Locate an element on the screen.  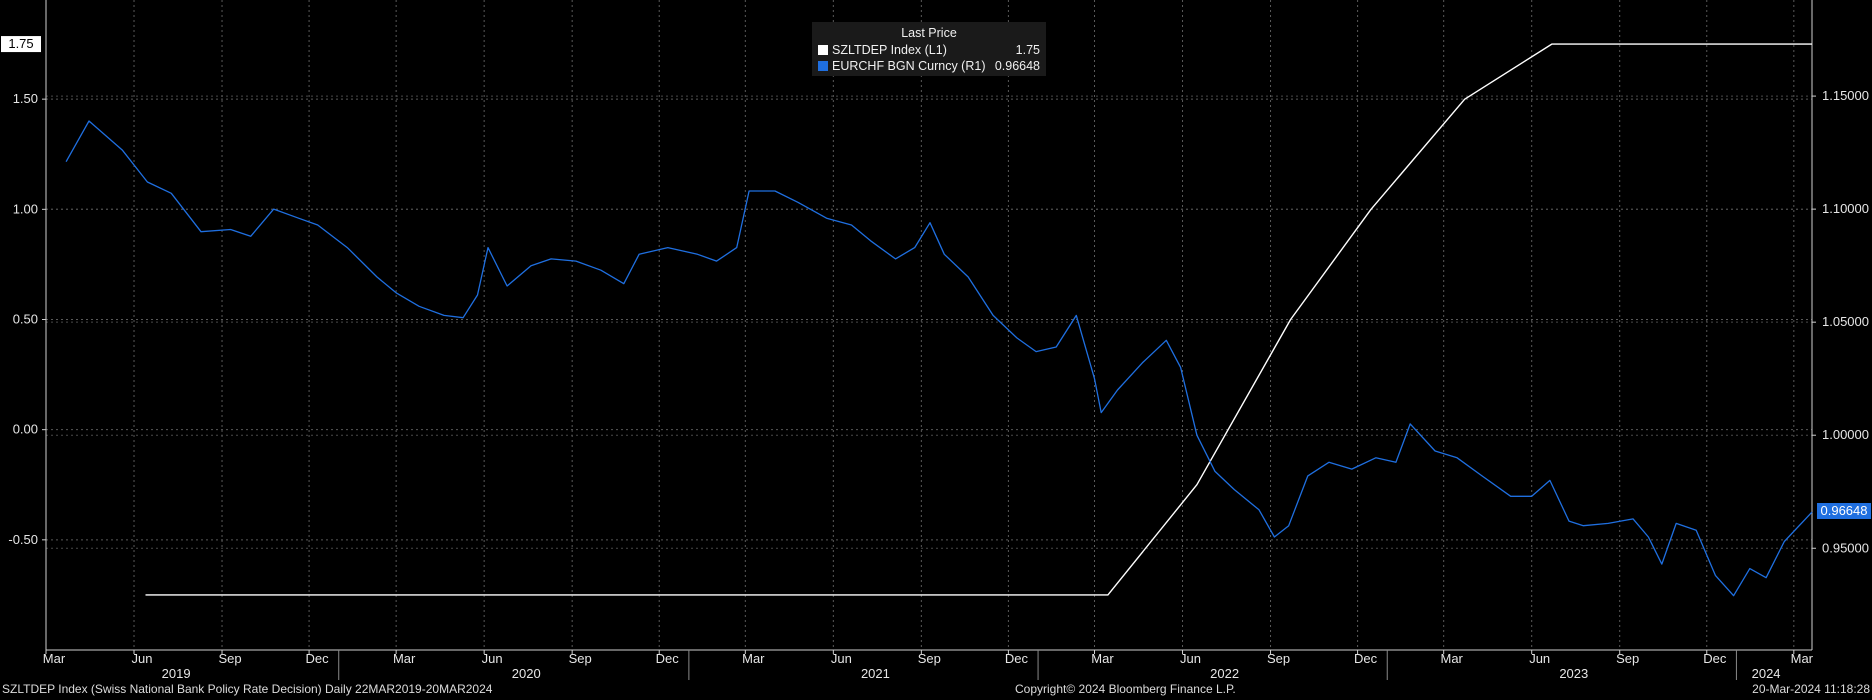
right-last-value-label: 0.96648 is located at coordinates (1844, 510).